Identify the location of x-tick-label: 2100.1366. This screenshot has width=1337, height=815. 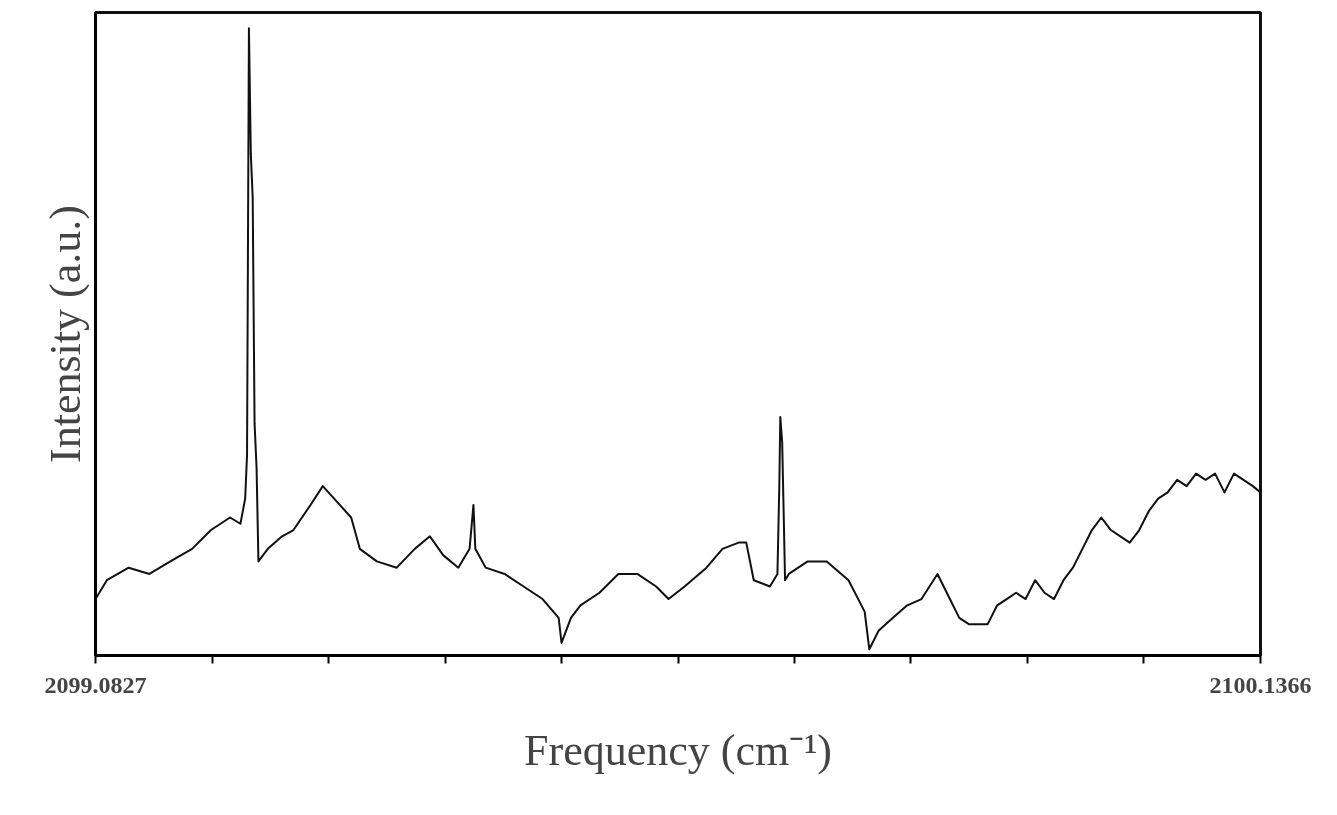
(1260, 684).